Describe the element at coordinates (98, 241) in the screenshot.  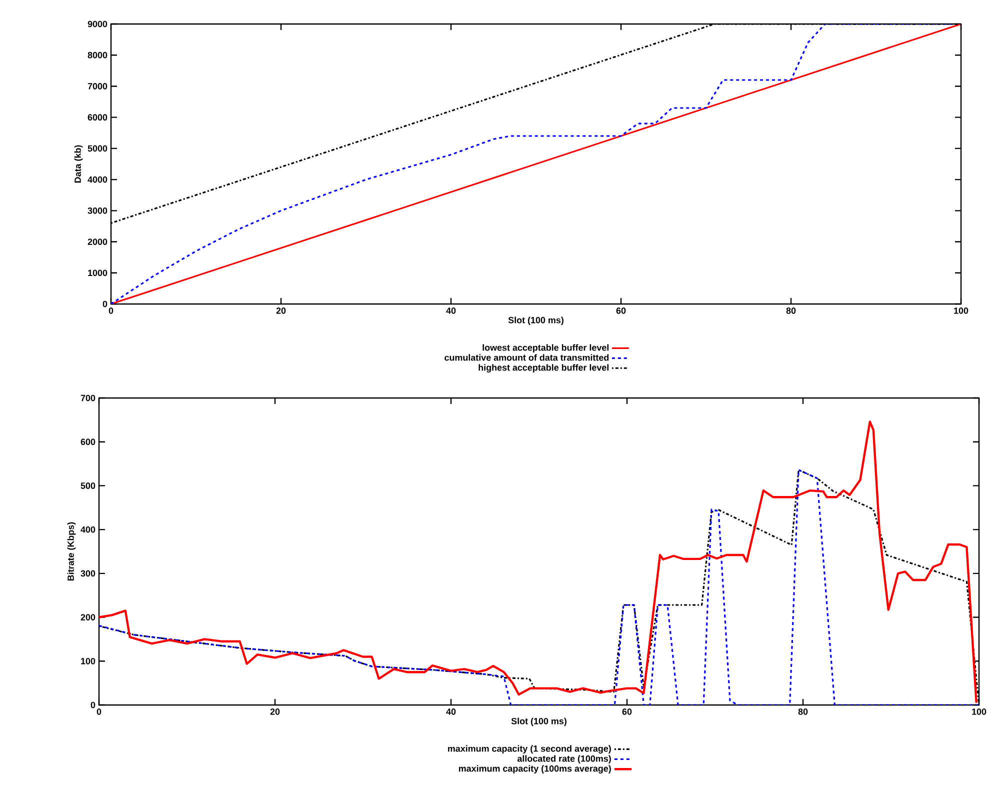
I see `y-tick-label: 2000` at that location.